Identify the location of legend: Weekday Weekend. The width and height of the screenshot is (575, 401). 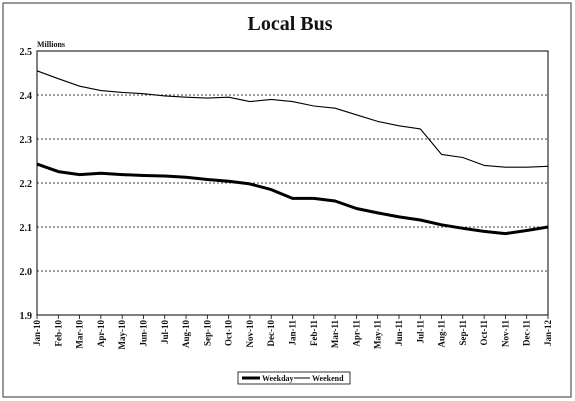
(294, 378).